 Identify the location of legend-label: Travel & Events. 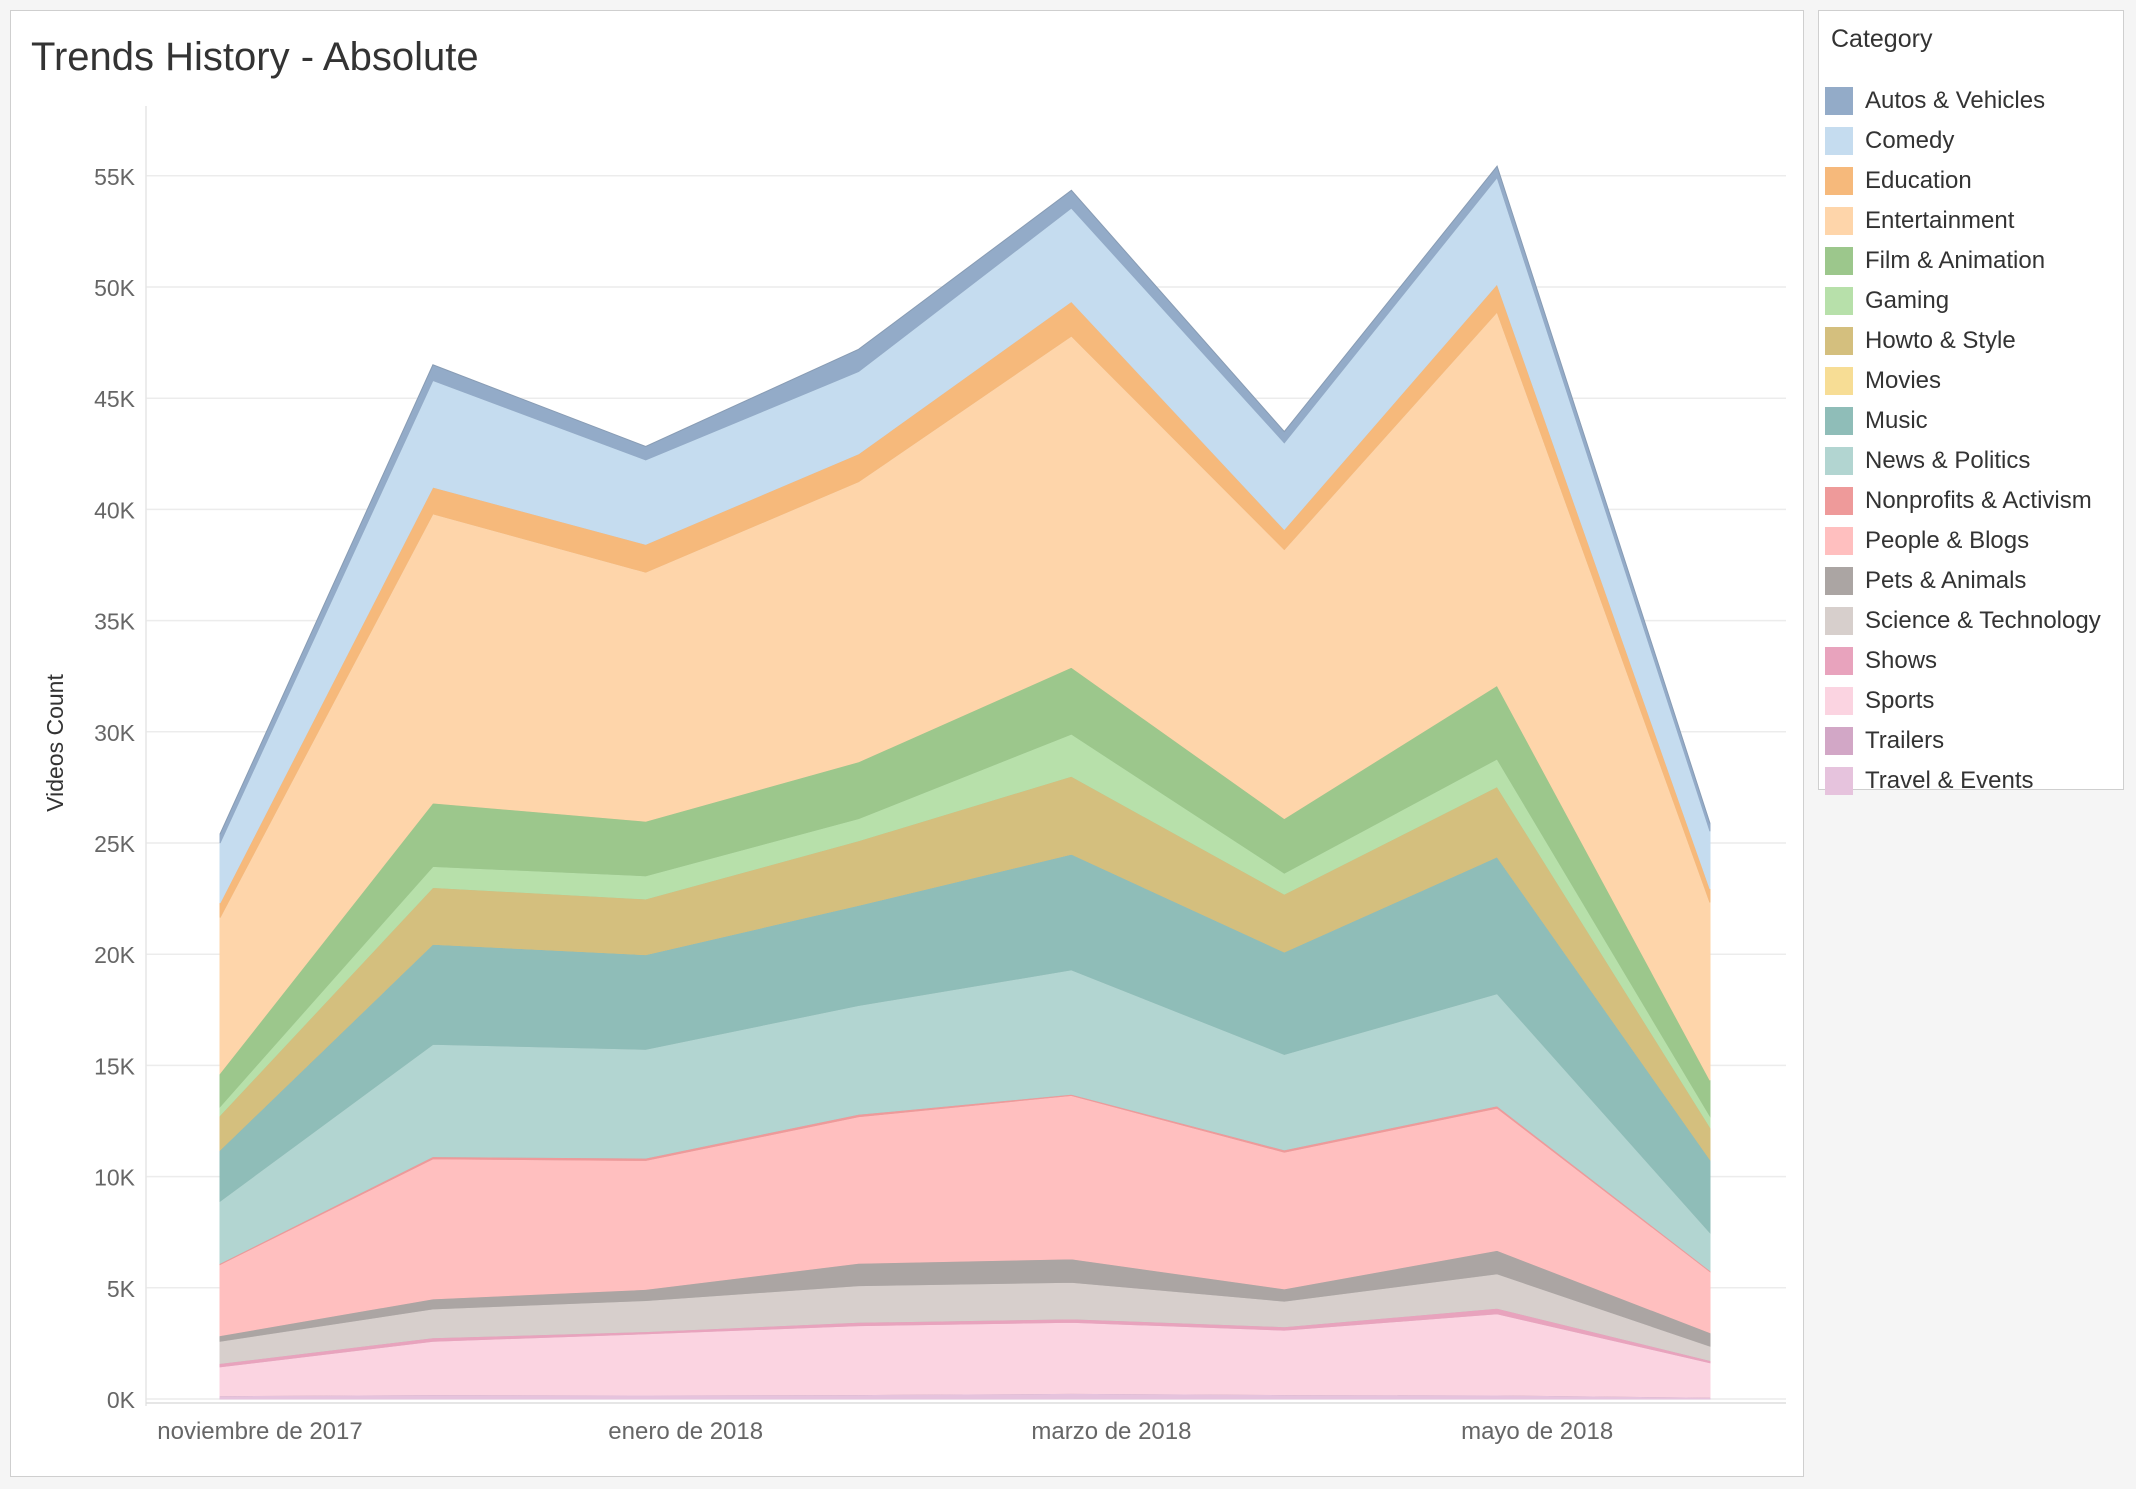
(1949, 780).